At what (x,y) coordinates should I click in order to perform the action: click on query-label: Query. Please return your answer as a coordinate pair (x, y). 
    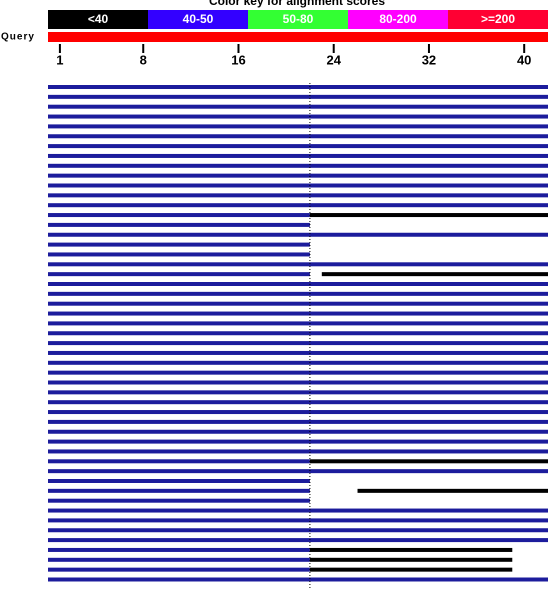
    Looking at the image, I should click on (18, 37).